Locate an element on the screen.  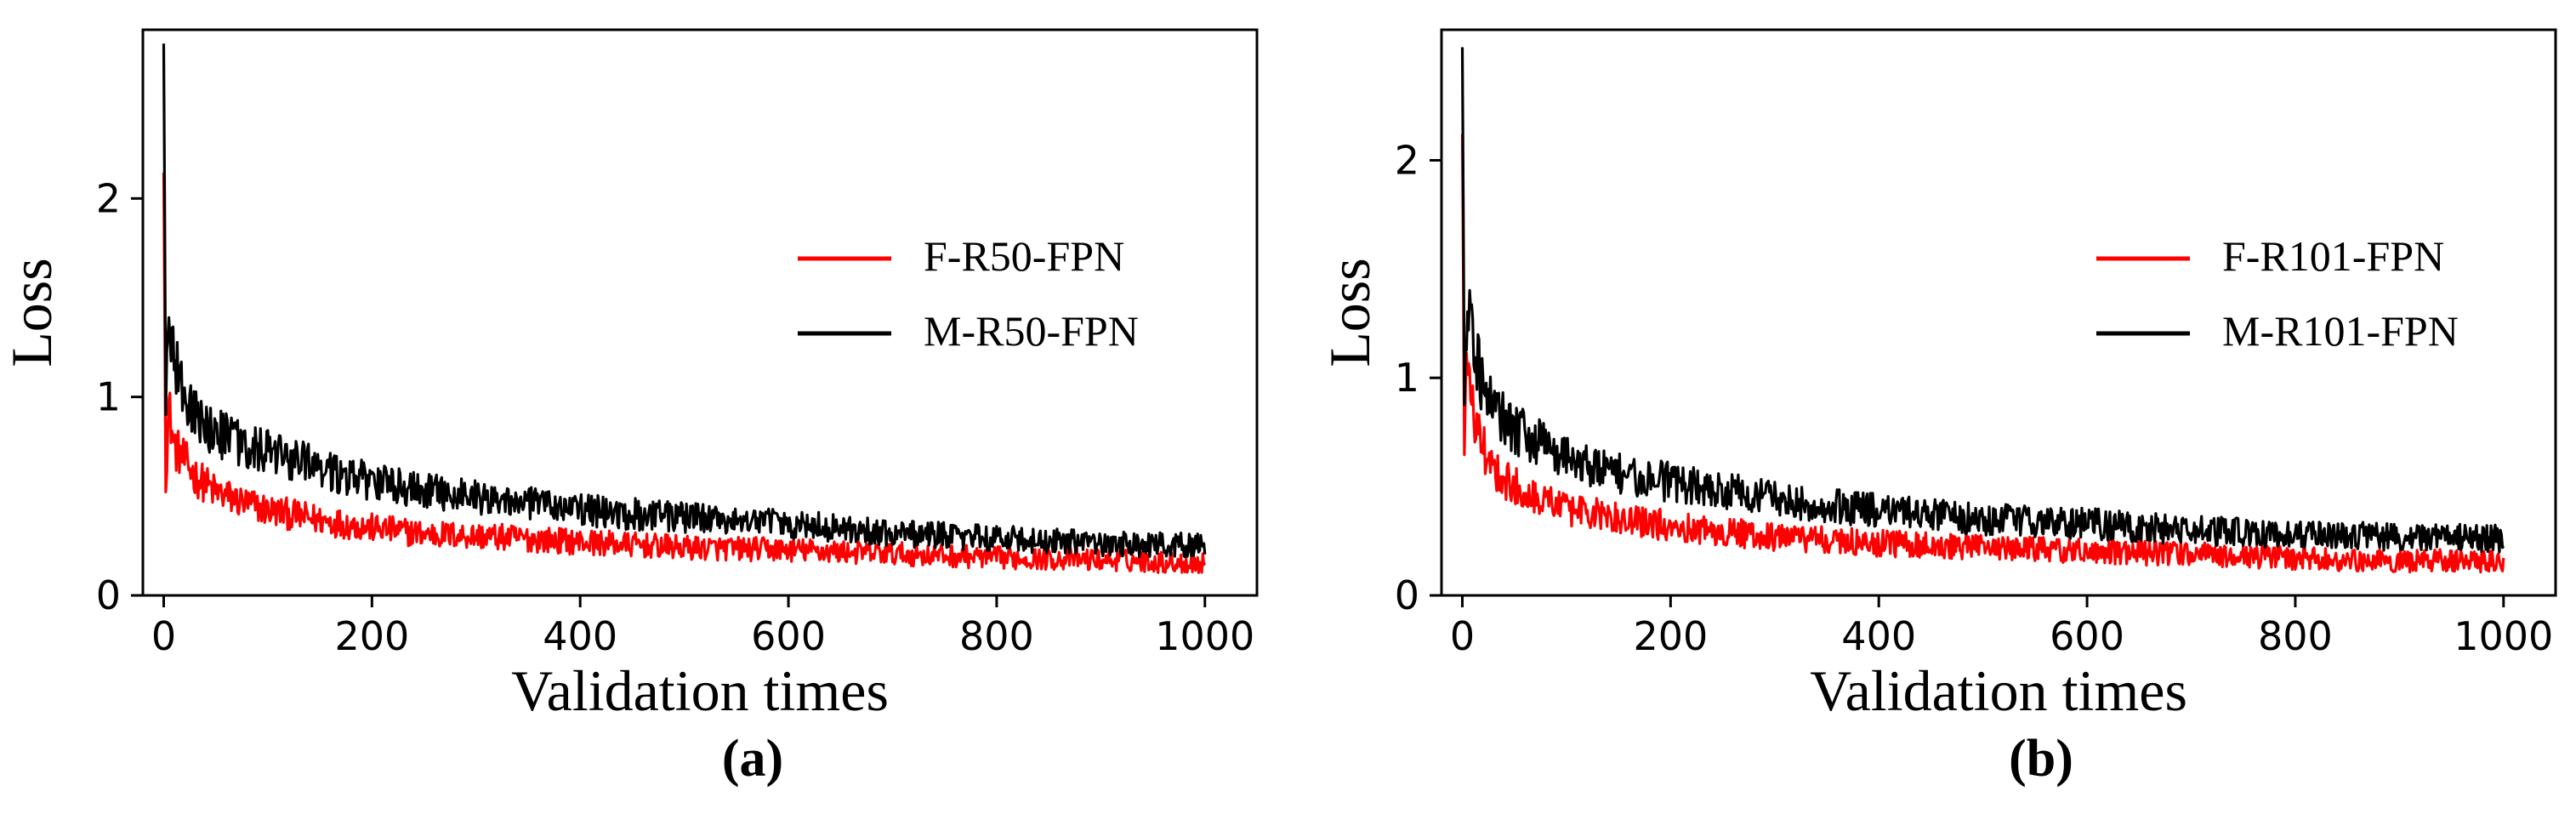
legend-label: M-R101-FPN is located at coordinates (2340, 331).